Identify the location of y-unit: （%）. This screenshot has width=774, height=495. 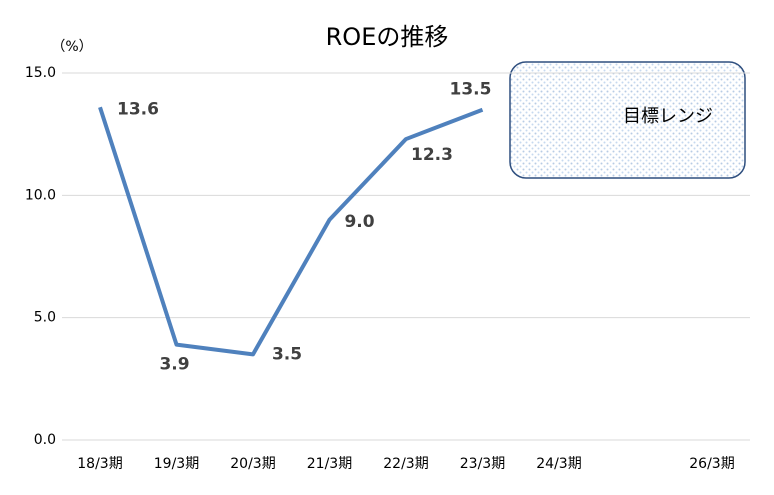
(71, 47).